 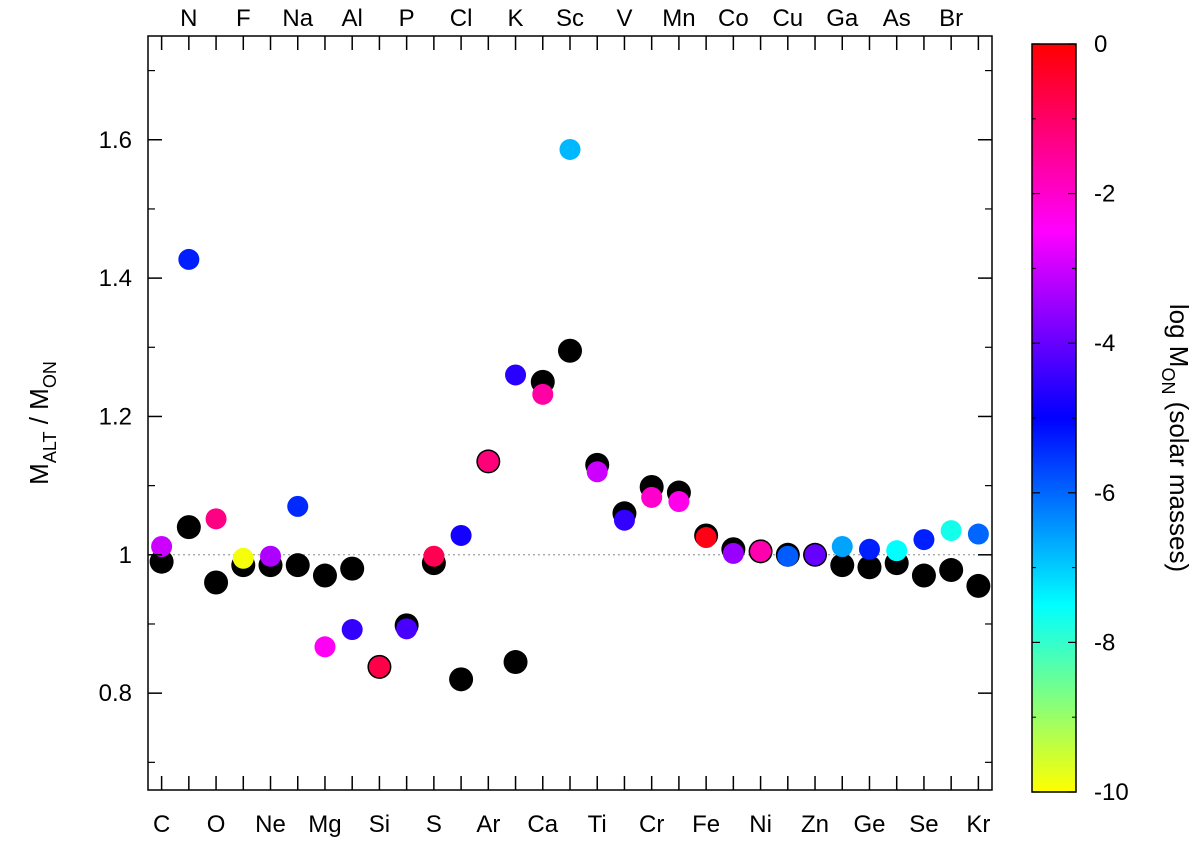 I want to click on element-label-bottom: Fe, so click(x=706, y=824).